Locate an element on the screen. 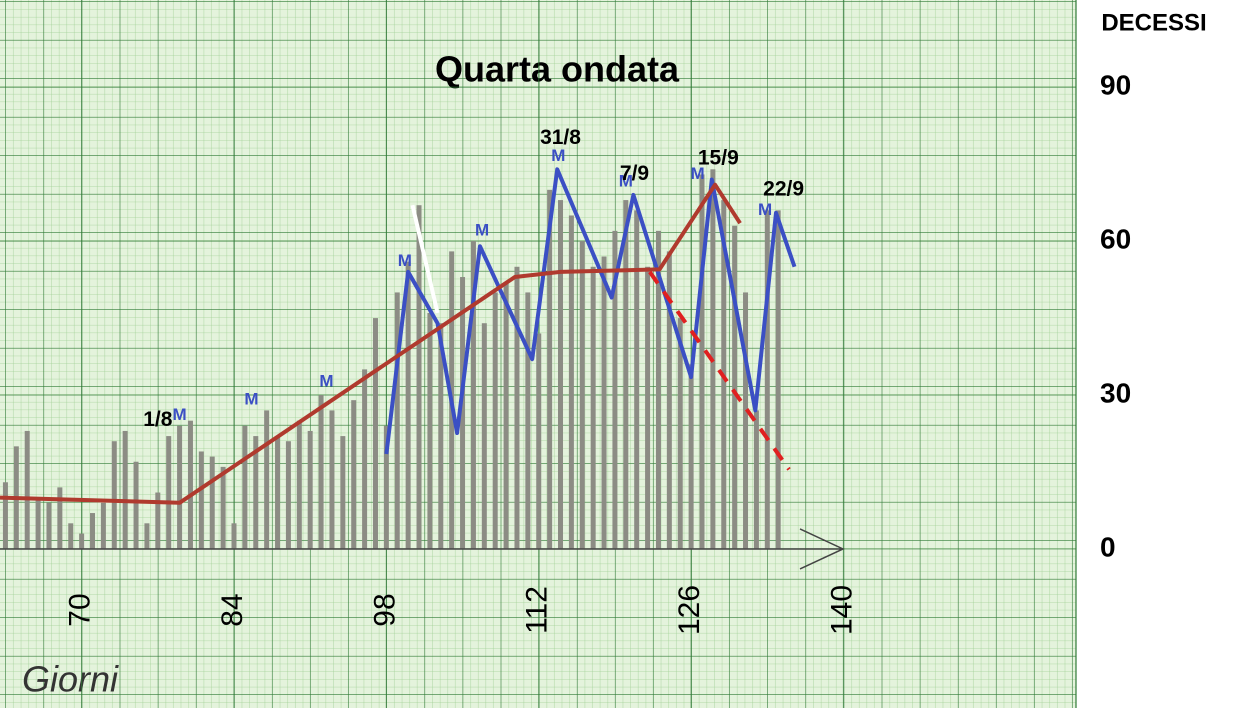  x-tick-label: 126 is located at coordinates (689, 610).